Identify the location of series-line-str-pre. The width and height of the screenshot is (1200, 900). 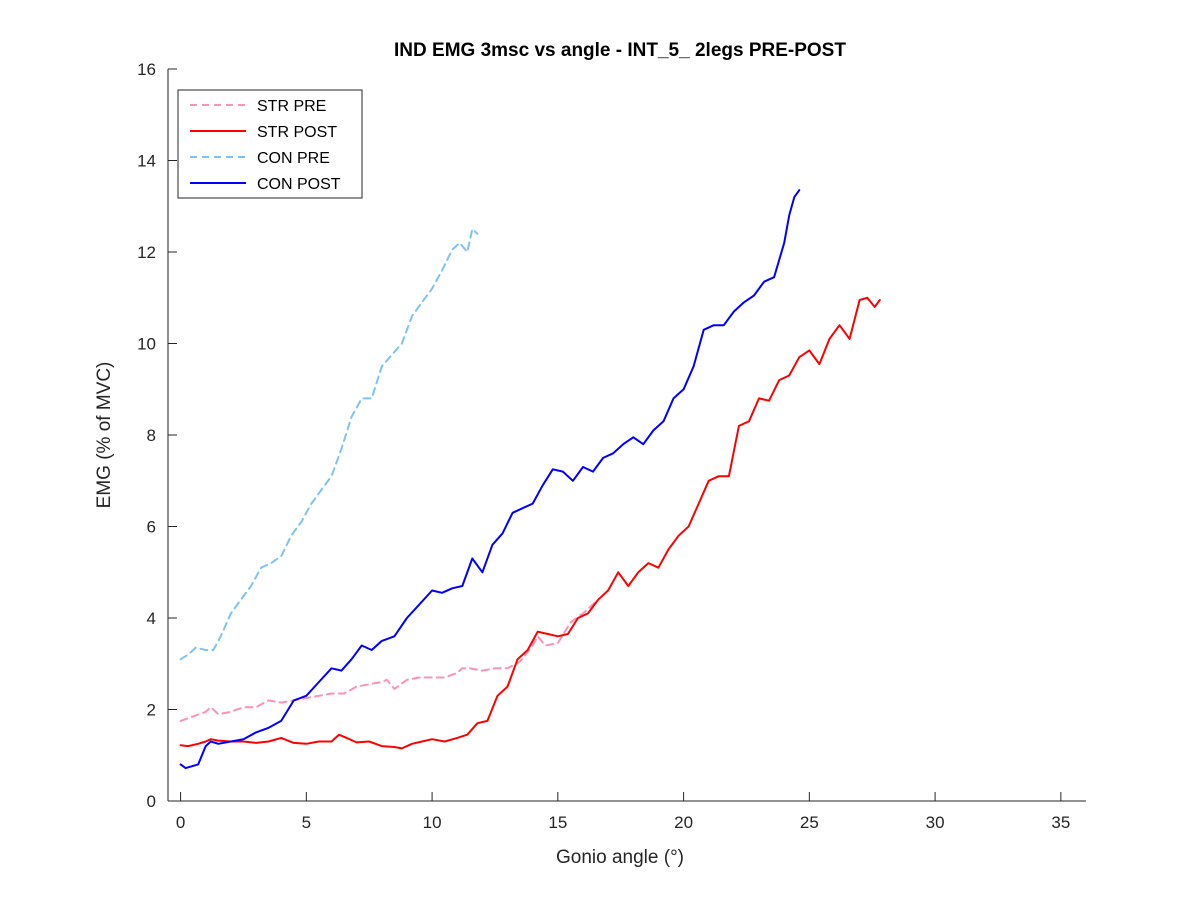
(388, 661).